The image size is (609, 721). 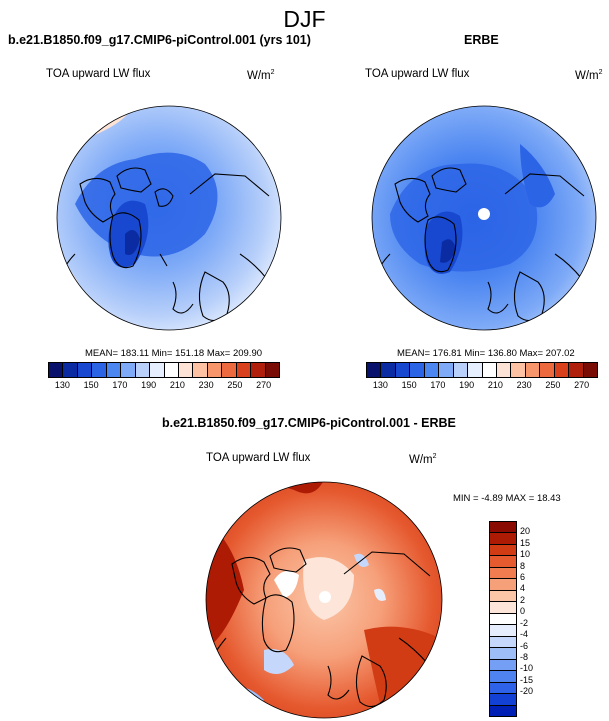 I want to click on panel2-variable-label: TOA upward LW flux, so click(x=417, y=74).